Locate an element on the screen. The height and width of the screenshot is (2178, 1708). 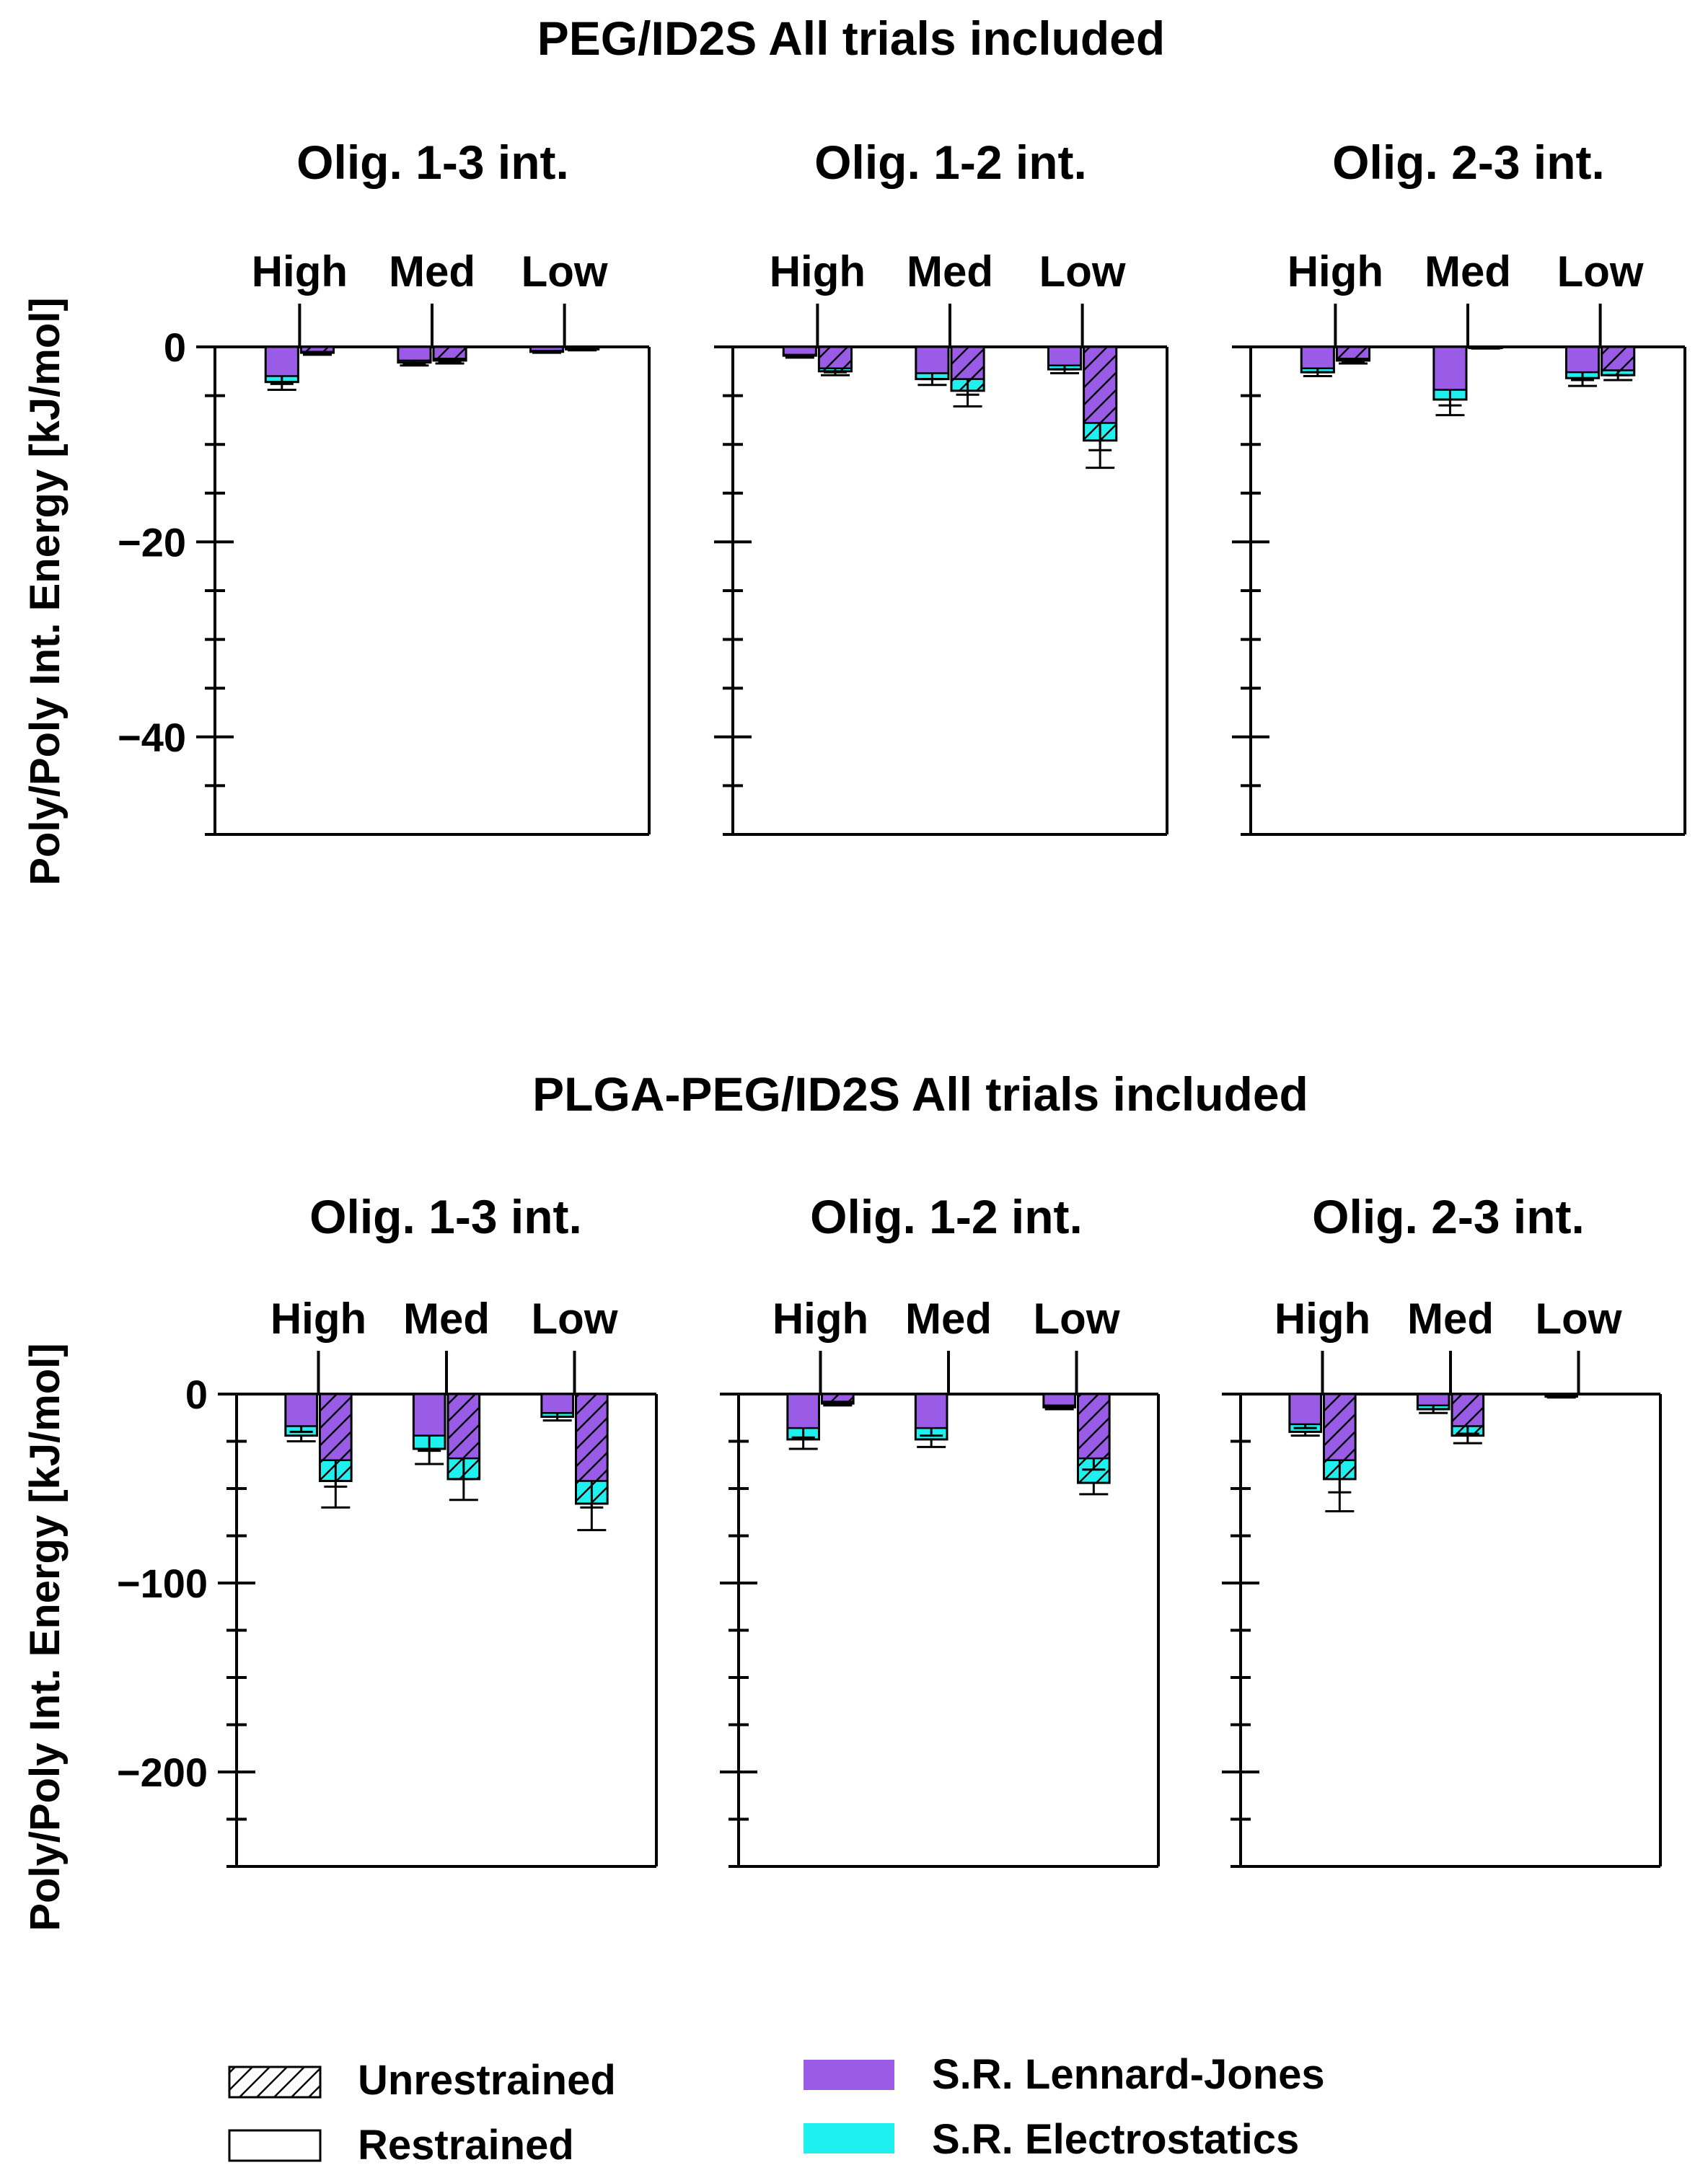
panel-plot: 0 −100 −200 High Med Low is located at coordinates (387, 1581).